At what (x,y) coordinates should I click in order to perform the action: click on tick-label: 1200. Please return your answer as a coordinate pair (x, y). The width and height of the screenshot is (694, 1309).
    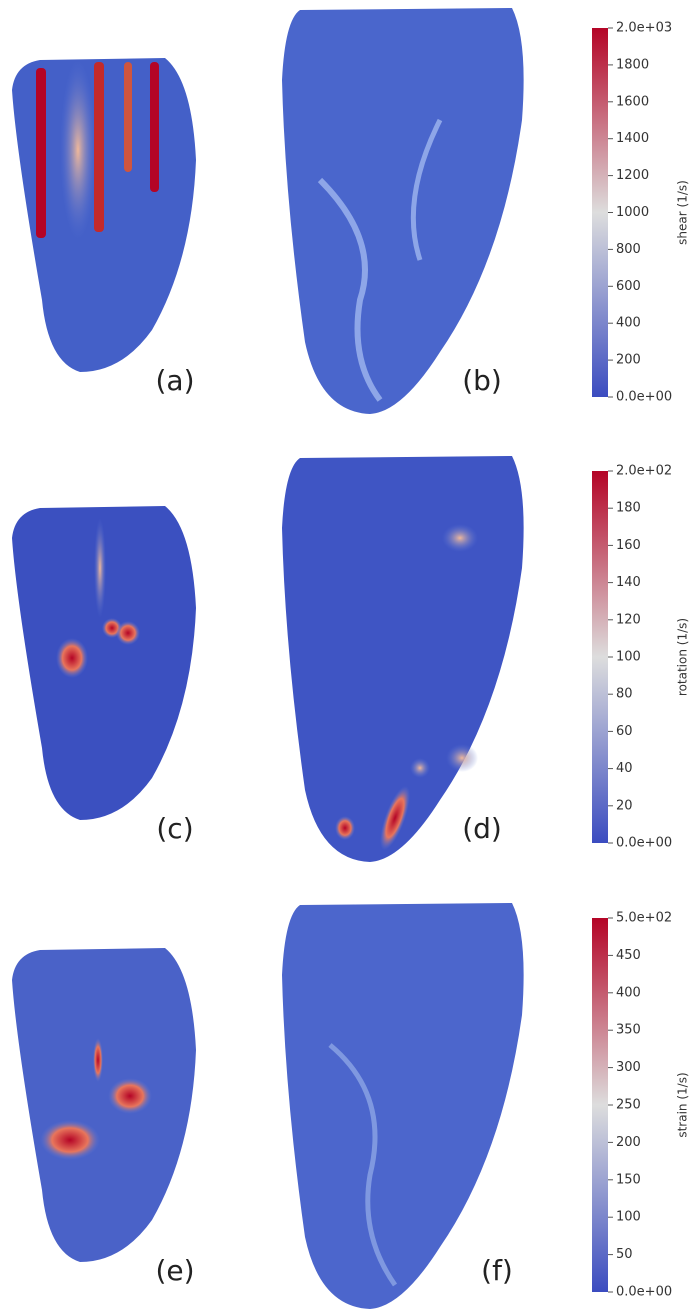
    Looking at the image, I should click on (632, 175).